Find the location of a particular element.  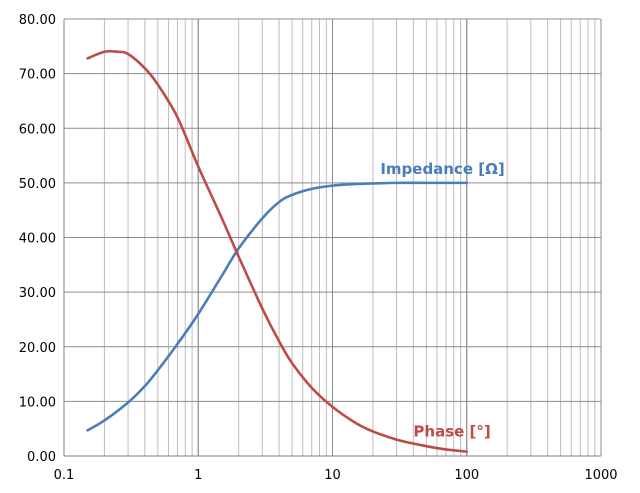

y-tick-label: 0.00 is located at coordinates (41, 457).